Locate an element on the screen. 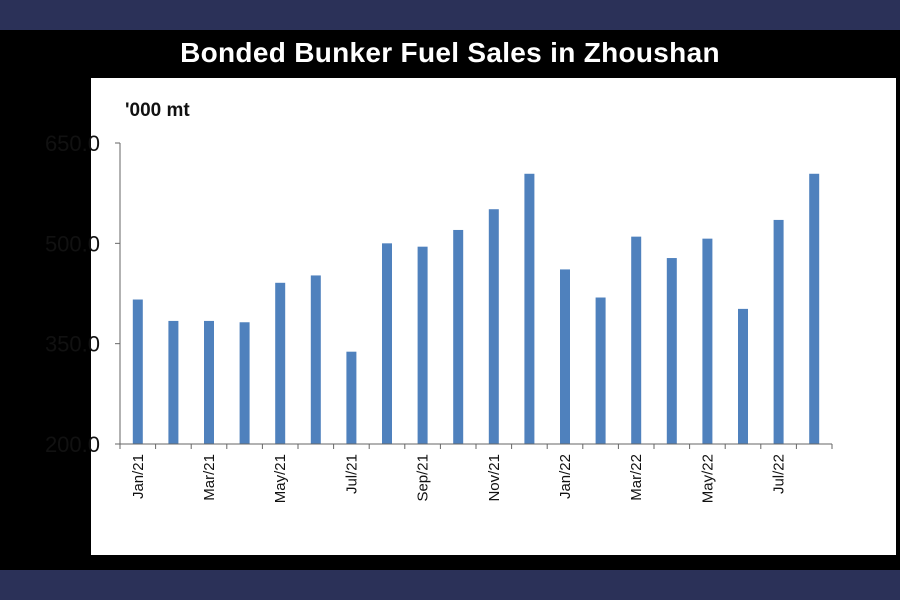  x-tick-label: Jan/21 is located at coordinates (138, 476).